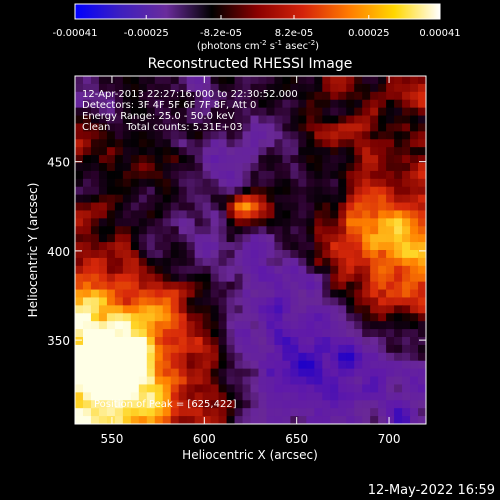 The height and width of the screenshot is (500, 500). Describe the element at coordinates (75, 33) in the screenshot. I see `colorbar-tick-label: -0.00041` at that location.